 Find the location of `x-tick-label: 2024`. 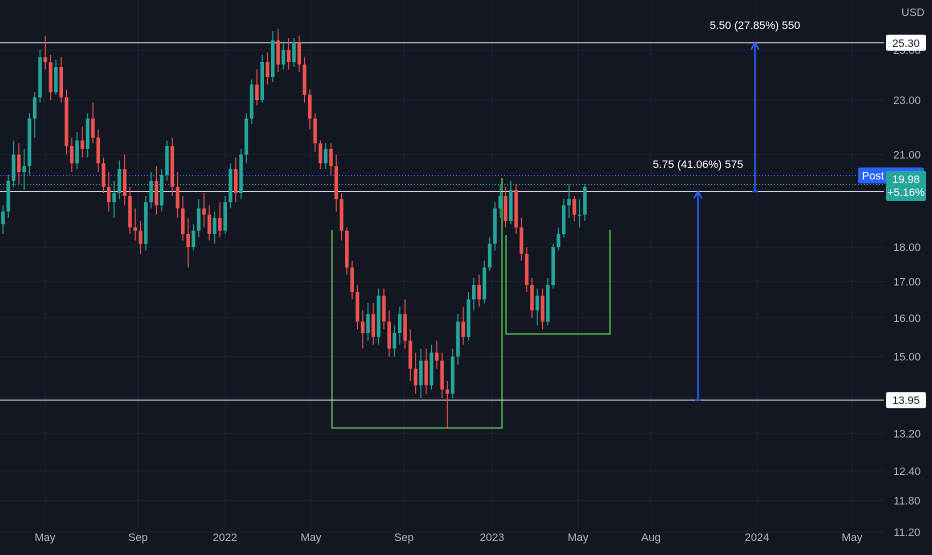

x-tick-label: 2024 is located at coordinates (757, 538).